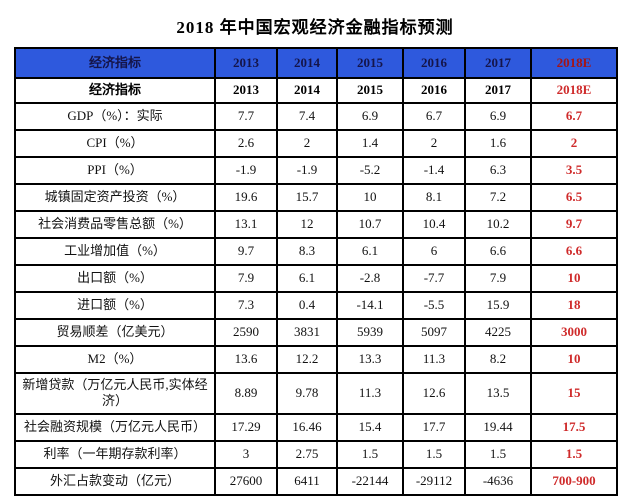 Image resolution: width=630 pixels, height=497 pixels. I want to click on value-cell: 1.6, so click(498, 143).